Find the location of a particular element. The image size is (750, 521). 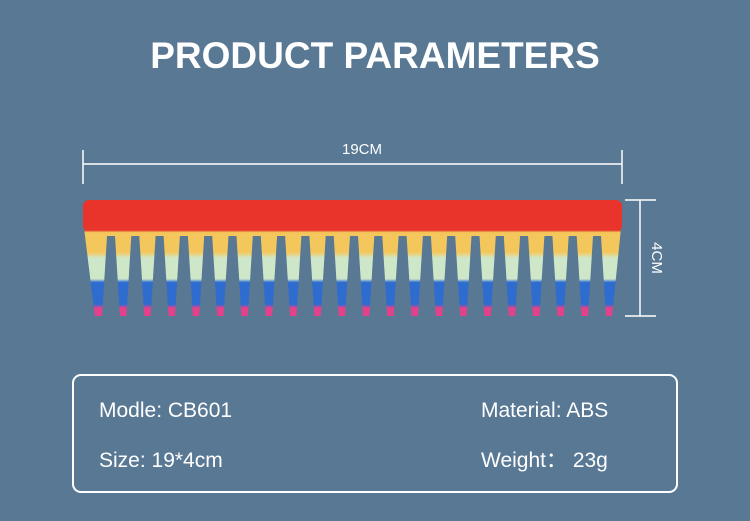

height-label: 4CM is located at coordinates (656, 258).